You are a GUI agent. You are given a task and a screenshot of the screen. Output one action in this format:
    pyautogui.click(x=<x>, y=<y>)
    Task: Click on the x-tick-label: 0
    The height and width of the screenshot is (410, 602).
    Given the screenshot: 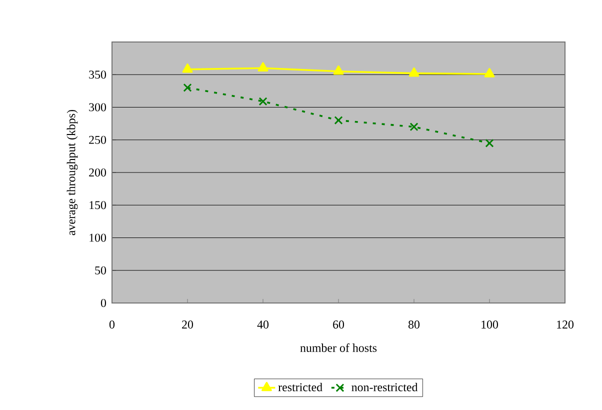 What is the action you would take?
    pyautogui.click(x=112, y=324)
    